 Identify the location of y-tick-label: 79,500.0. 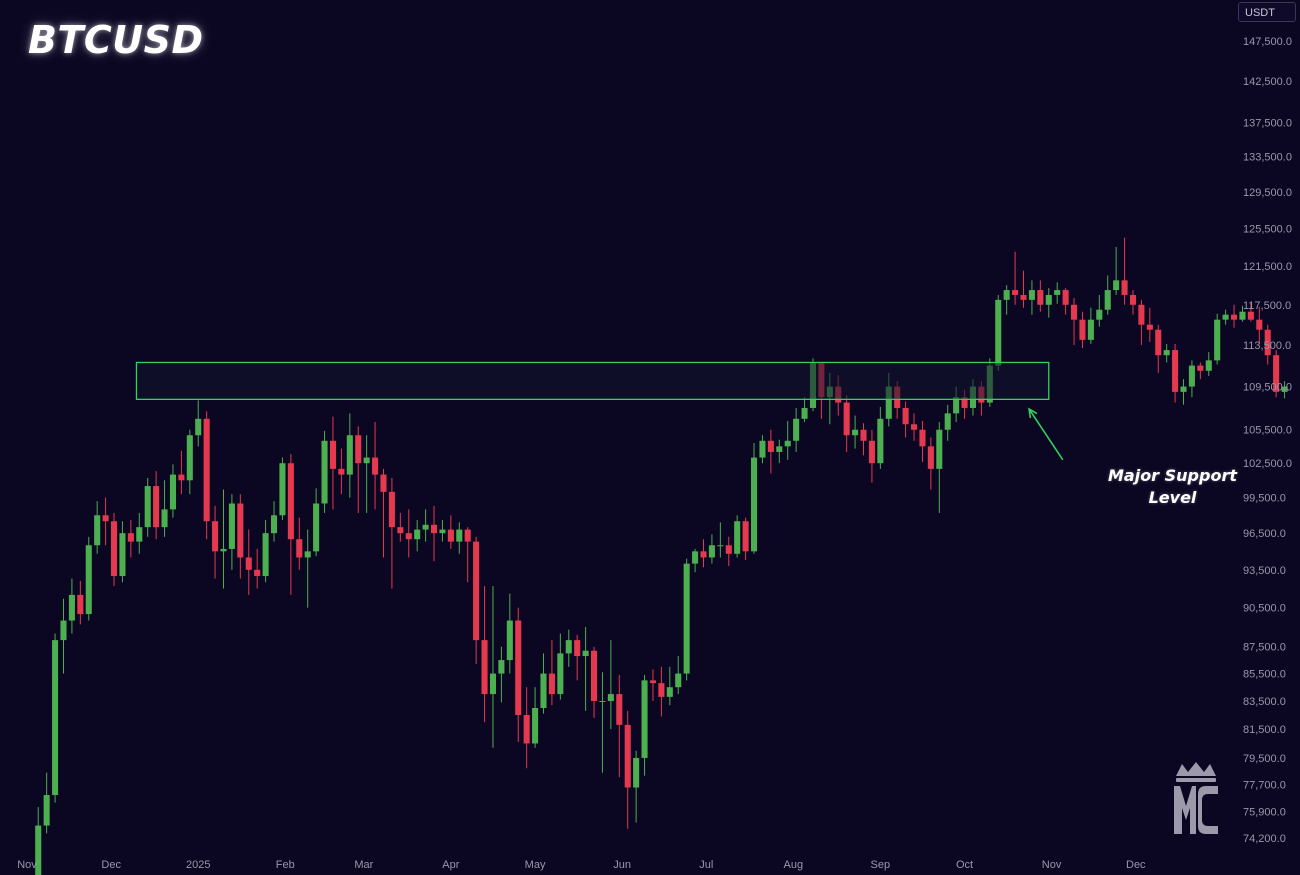
(1264, 759).